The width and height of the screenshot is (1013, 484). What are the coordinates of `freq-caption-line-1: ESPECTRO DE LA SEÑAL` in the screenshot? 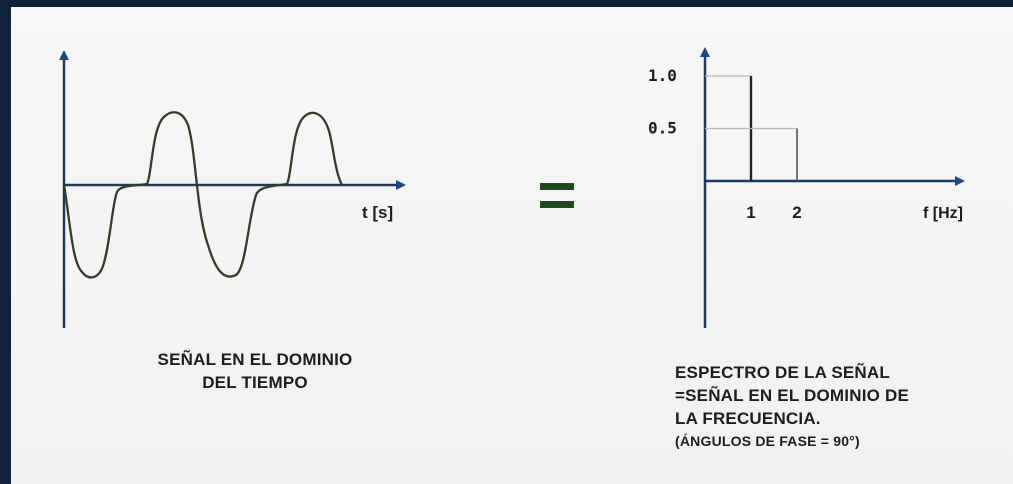 It's located at (782, 372).